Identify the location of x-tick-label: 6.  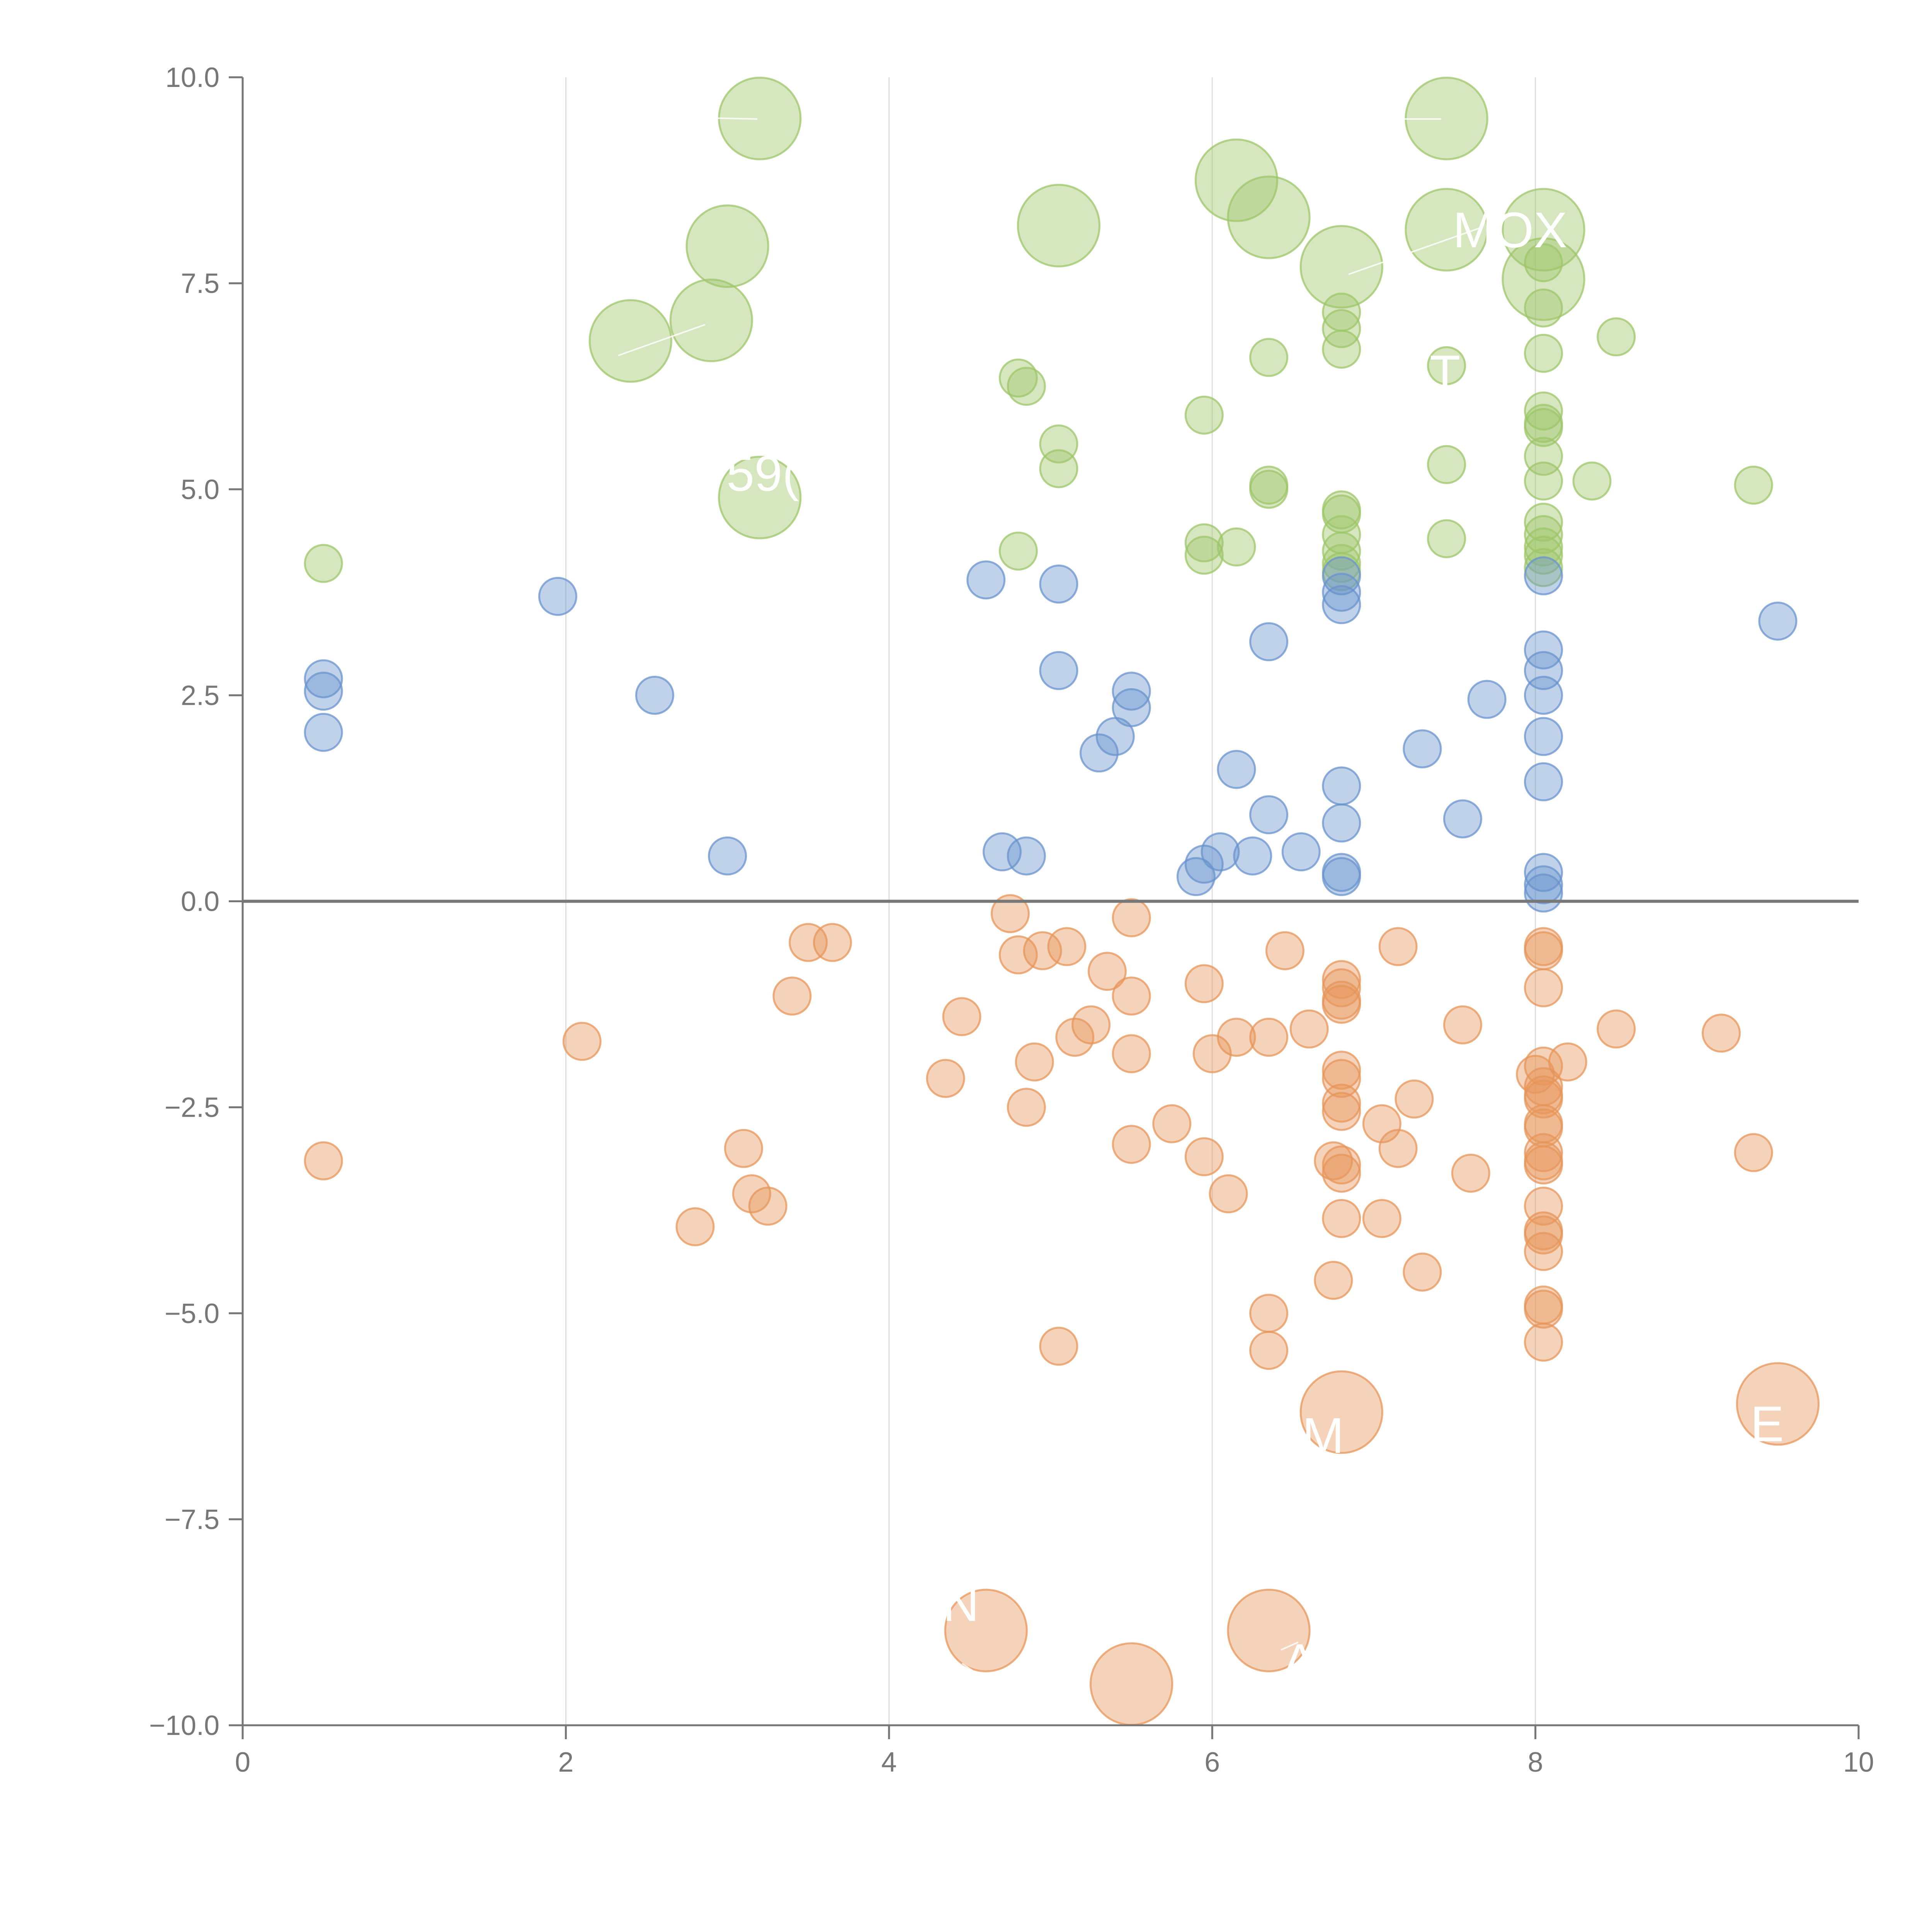
(1212, 1763).